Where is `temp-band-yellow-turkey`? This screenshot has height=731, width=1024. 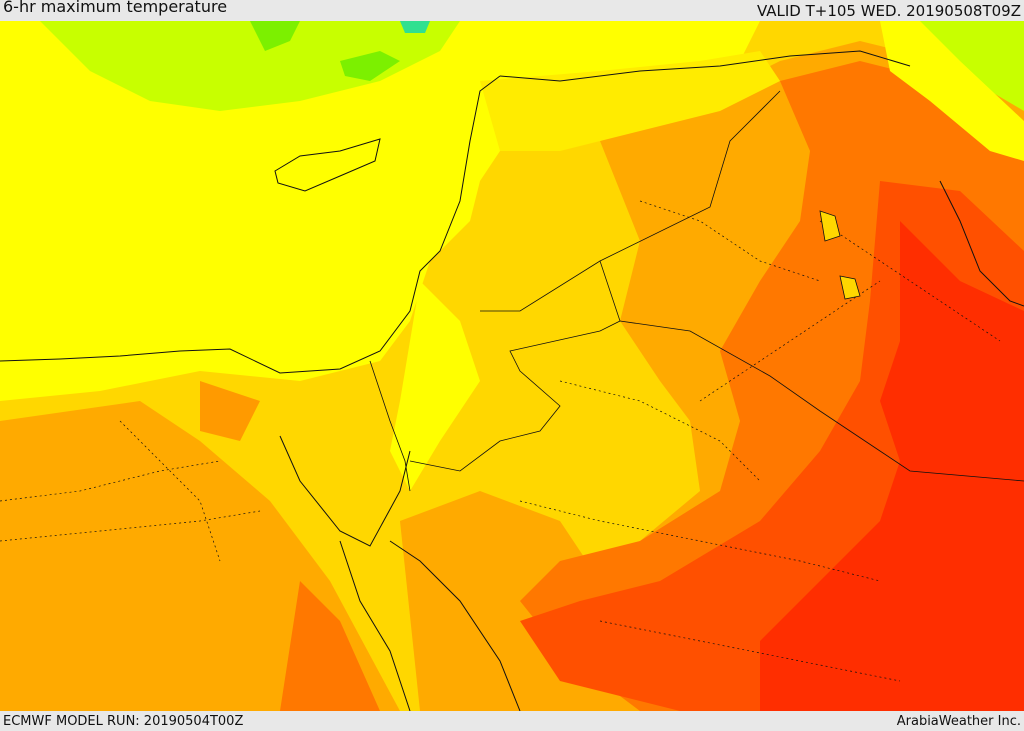 temp-band-yellow-turkey is located at coordinates (630, 101).